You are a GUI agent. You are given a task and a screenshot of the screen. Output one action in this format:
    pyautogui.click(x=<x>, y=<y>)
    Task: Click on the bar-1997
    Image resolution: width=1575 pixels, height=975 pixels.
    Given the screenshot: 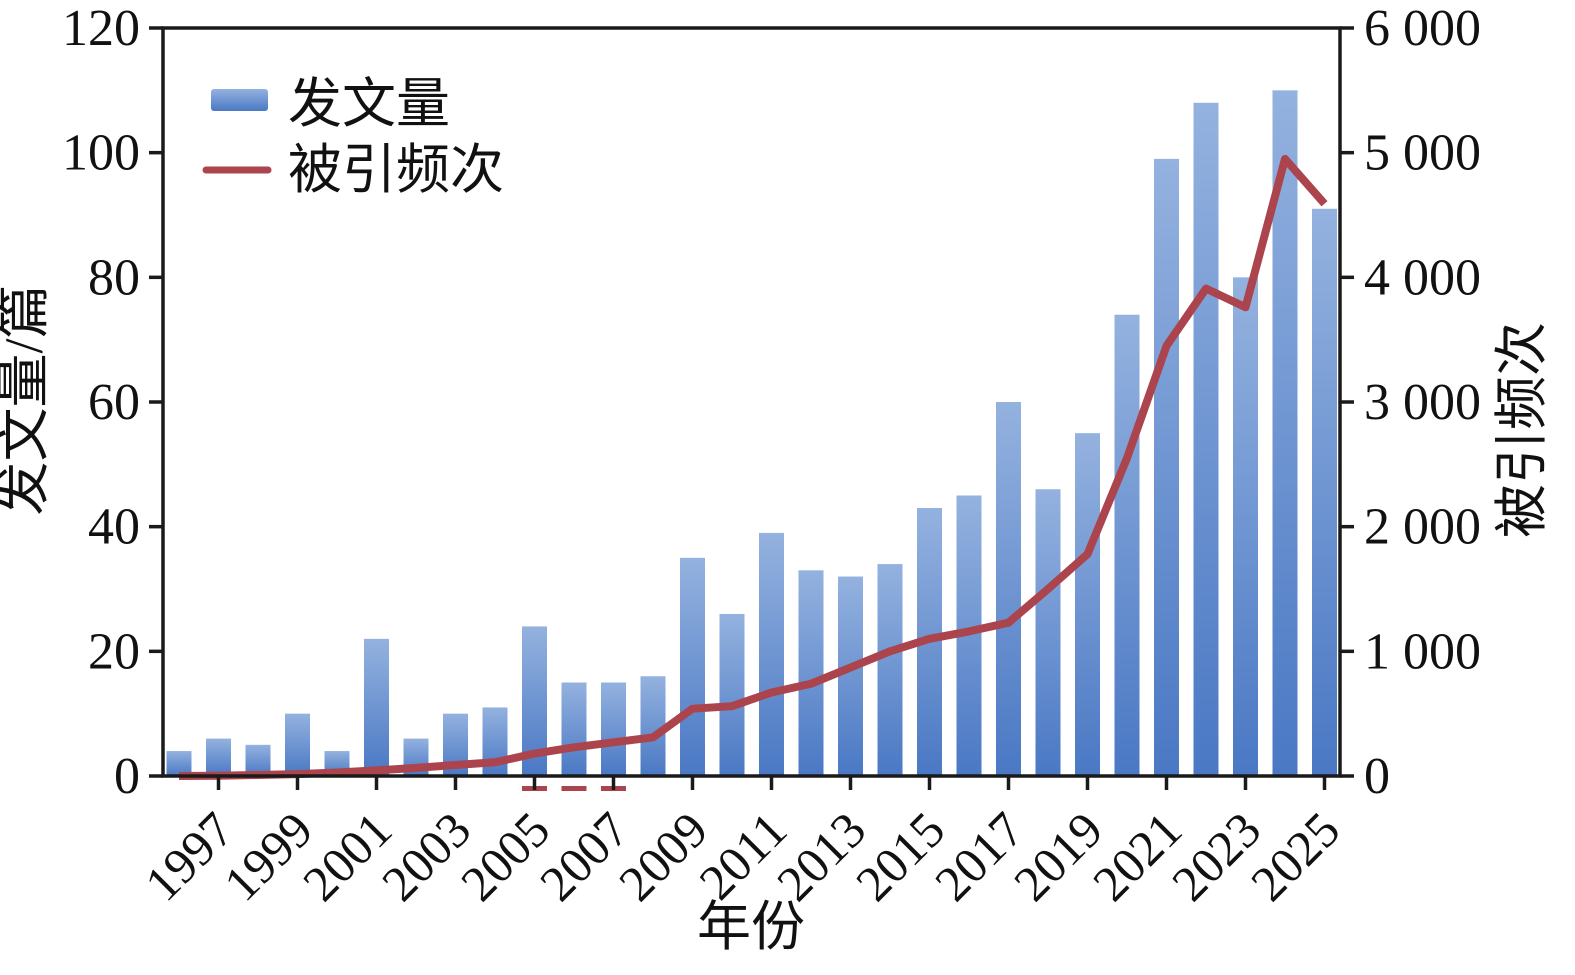 What is the action you would take?
    pyautogui.click(x=218, y=757)
    